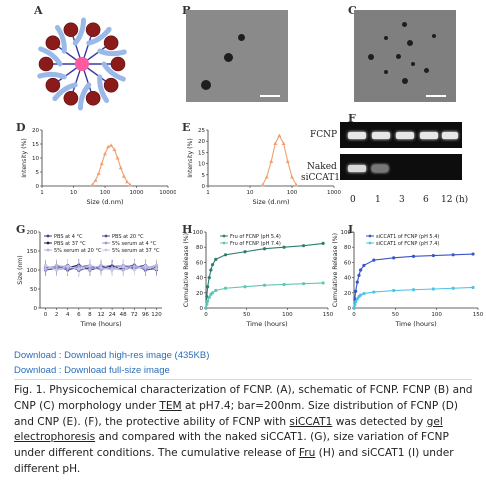 This screenshot has width=486, height=496. Describe the element at coordinates (73, 193) in the screenshot. I see `x-tick-label: 10` at that location.